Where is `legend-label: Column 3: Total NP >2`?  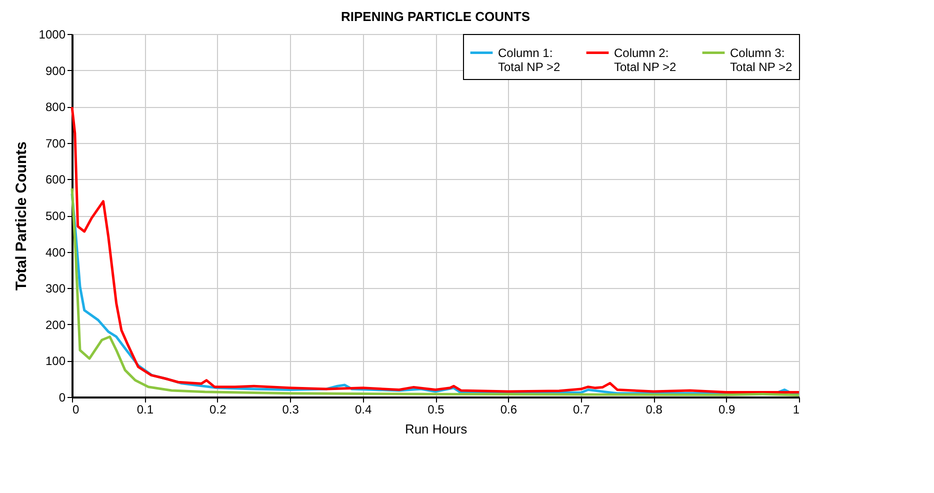
legend-label: Column 3: Total NP >2 is located at coordinates (761, 60).